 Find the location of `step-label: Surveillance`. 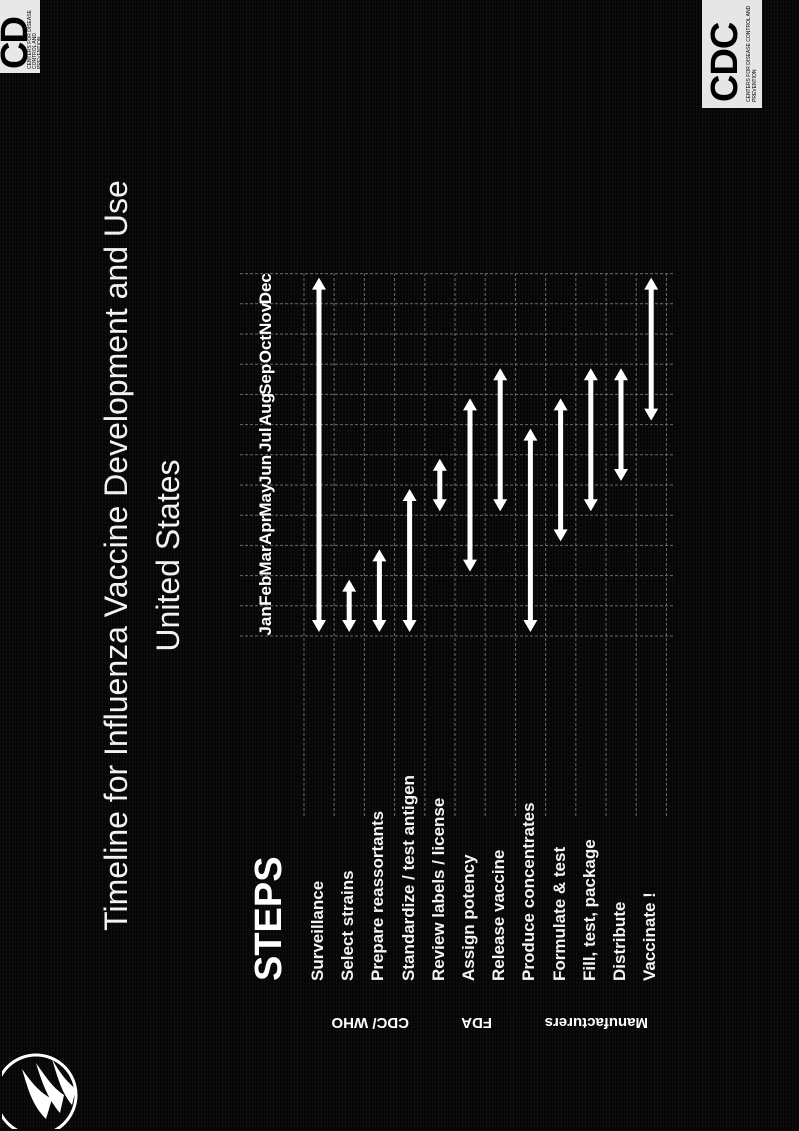

step-label: Surveillance is located at coordinates (317, 930).